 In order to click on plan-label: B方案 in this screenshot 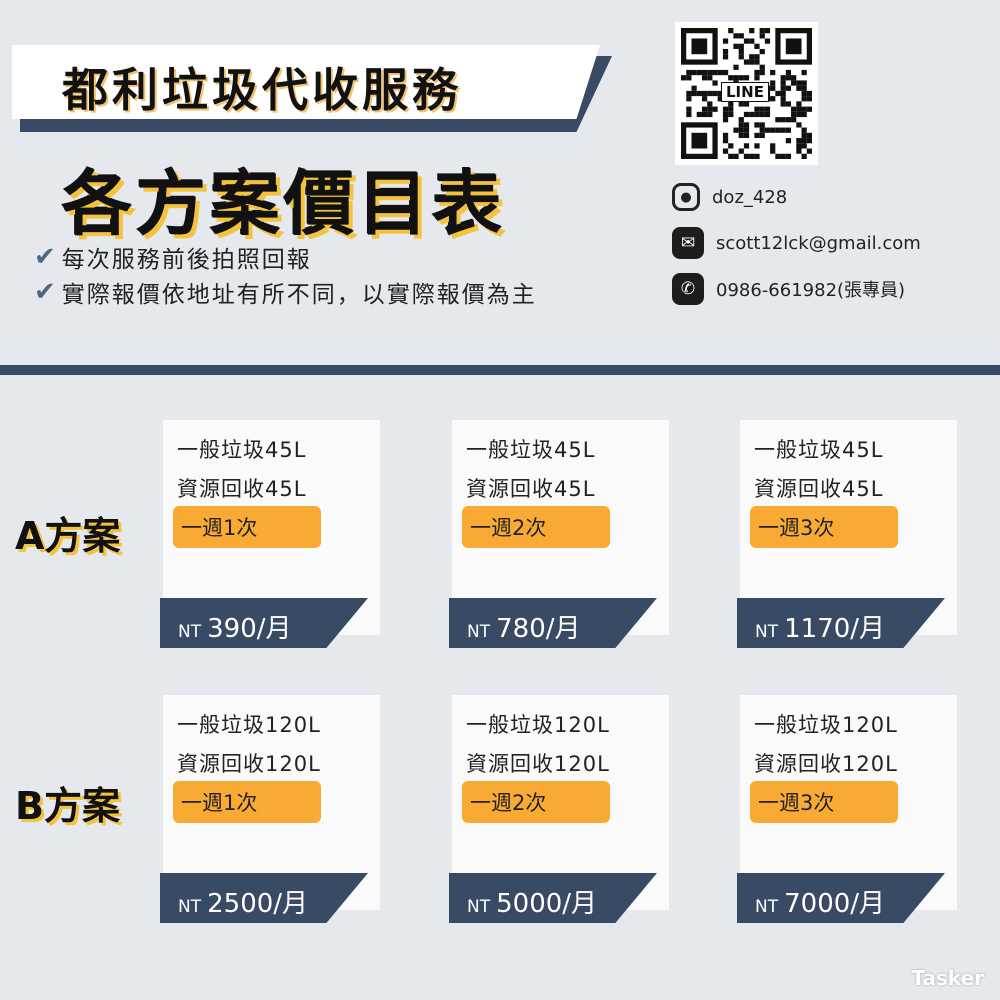, I will do `click(67, 806)`.